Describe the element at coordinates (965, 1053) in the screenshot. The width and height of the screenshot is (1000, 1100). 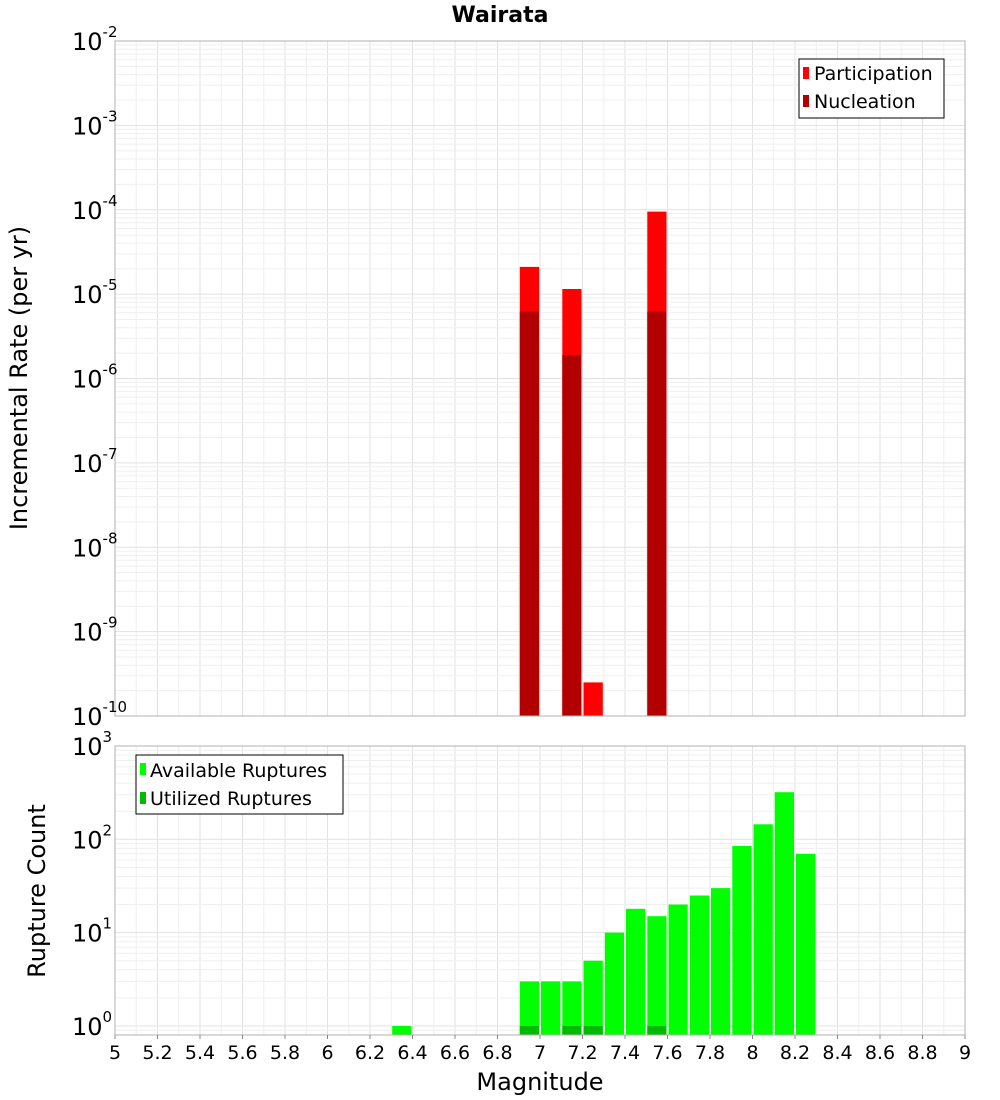
I see `x-tick-label: 9` at that location.